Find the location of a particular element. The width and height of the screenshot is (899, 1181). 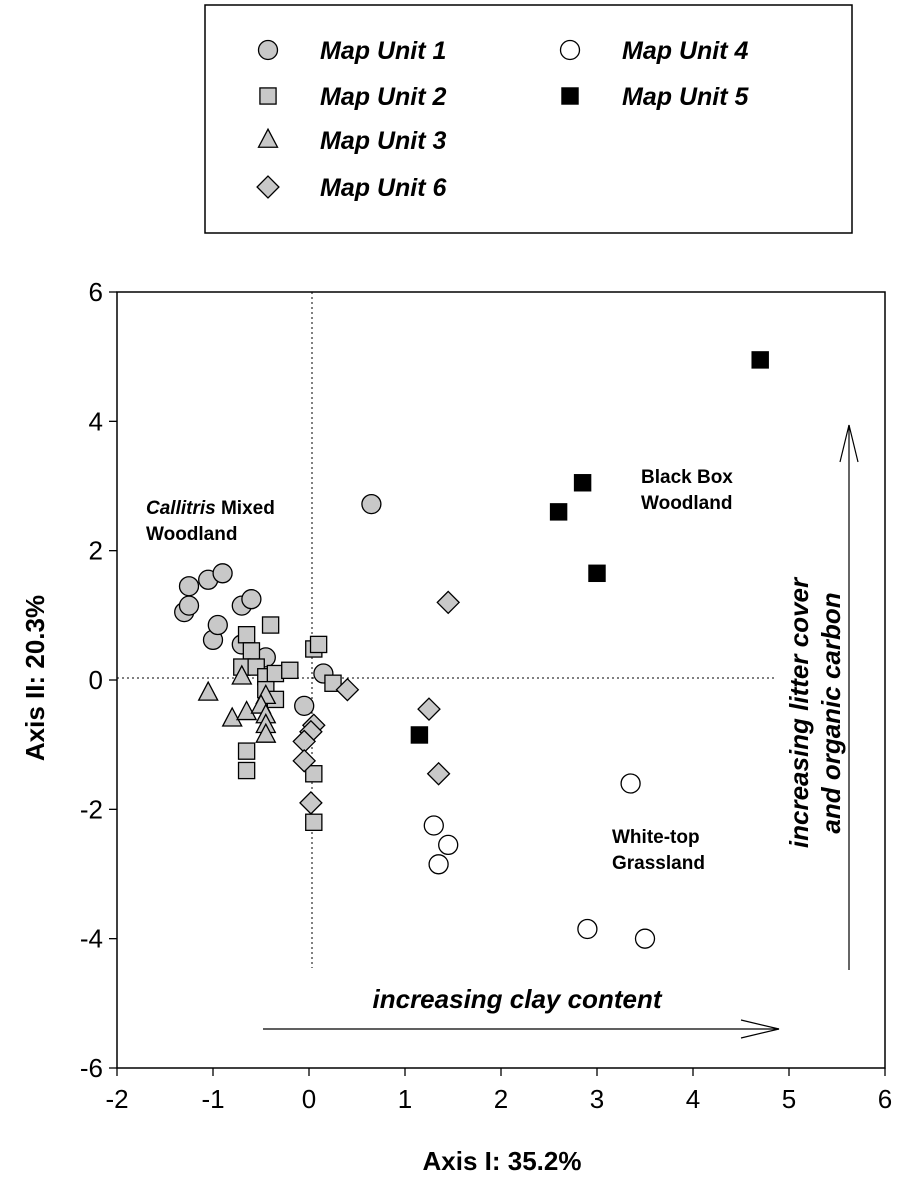

x-axis-title: Axis I: 35.2% is located at coordinates (502, 1161).